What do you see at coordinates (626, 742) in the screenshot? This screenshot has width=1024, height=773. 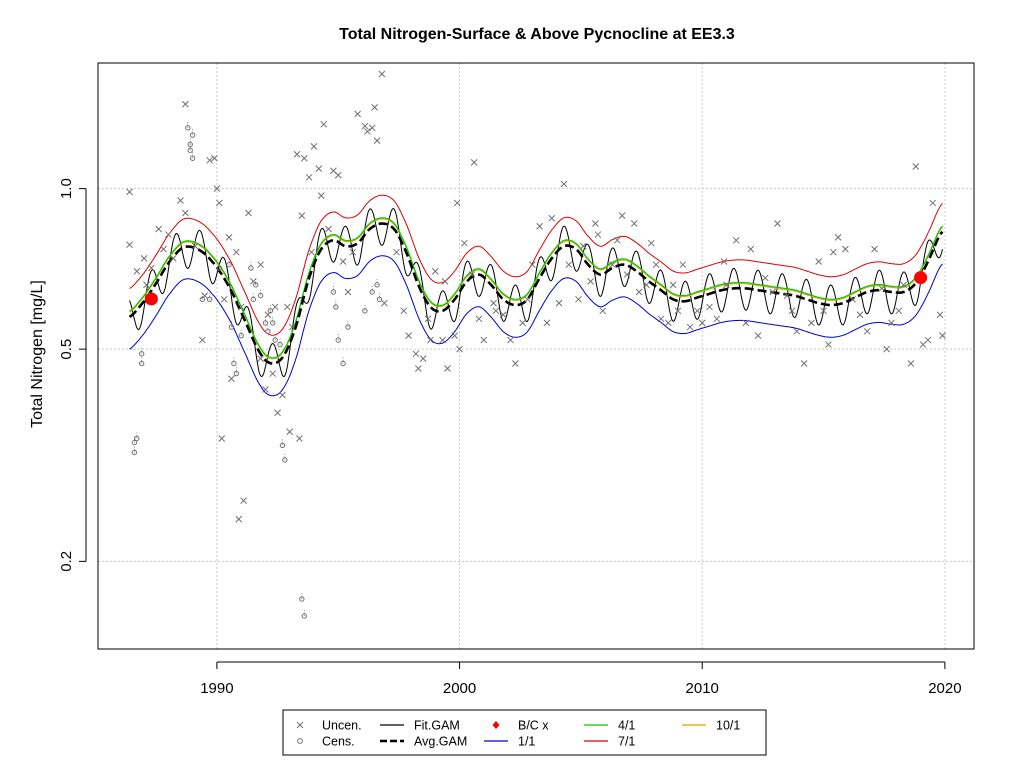 I see `legend-label: 7/1` at bounding box center [626, 742].